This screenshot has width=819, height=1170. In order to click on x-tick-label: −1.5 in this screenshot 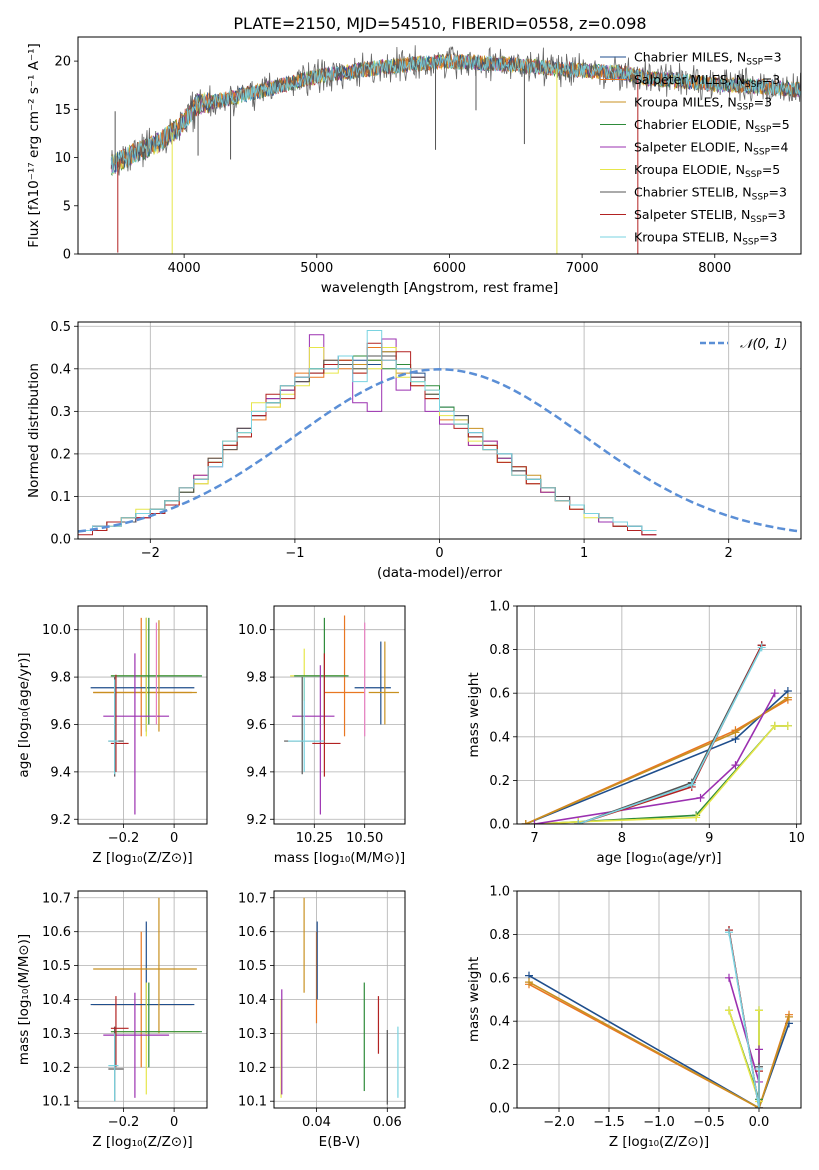, I will do `click(609, 1122)`.